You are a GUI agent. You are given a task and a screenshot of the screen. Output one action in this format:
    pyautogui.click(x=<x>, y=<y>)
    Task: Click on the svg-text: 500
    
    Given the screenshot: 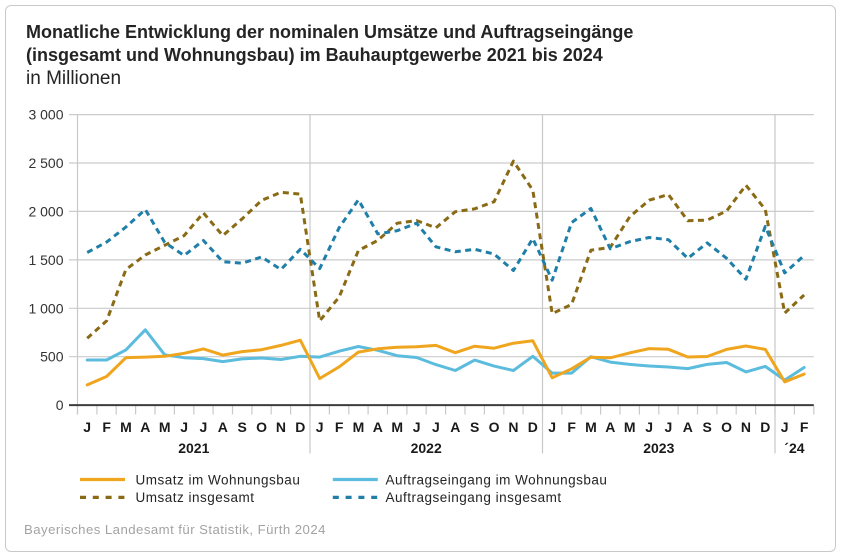 What is the action you would take?
    pyautogui.click(x=52, y=357)
    